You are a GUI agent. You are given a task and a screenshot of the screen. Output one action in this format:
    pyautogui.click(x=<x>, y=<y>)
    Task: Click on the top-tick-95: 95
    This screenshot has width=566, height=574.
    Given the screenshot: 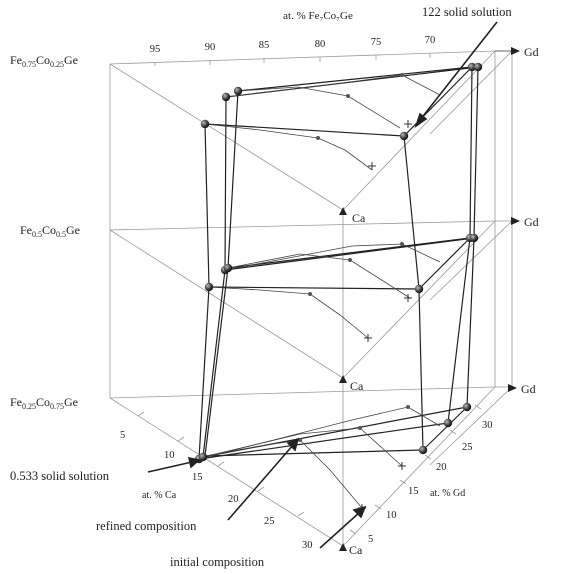 What is the action you would take?
    pyautogui.click(x=155, y=49)
    